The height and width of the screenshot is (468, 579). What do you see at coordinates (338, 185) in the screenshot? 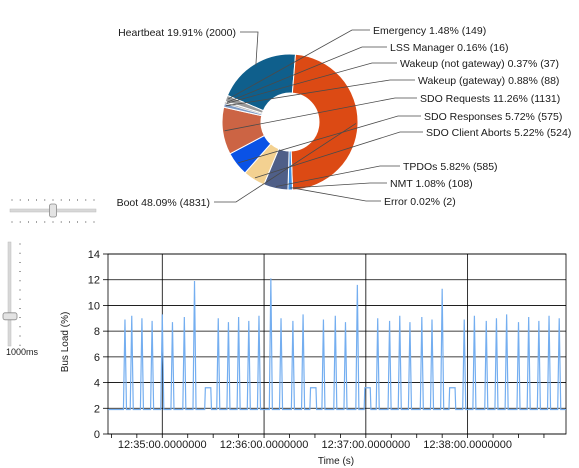
I see `pie-leader-nmt` at bounding box center [338, 185].